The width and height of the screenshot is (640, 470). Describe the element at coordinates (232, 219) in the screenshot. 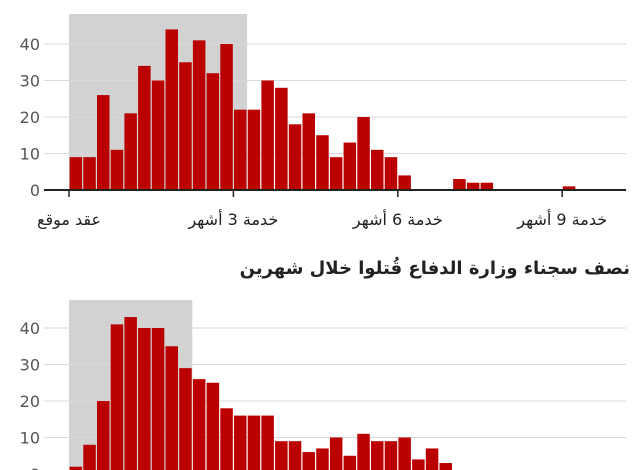

I see `chart-top-x-tick-label: خدمة 3 أشهر` at that location.